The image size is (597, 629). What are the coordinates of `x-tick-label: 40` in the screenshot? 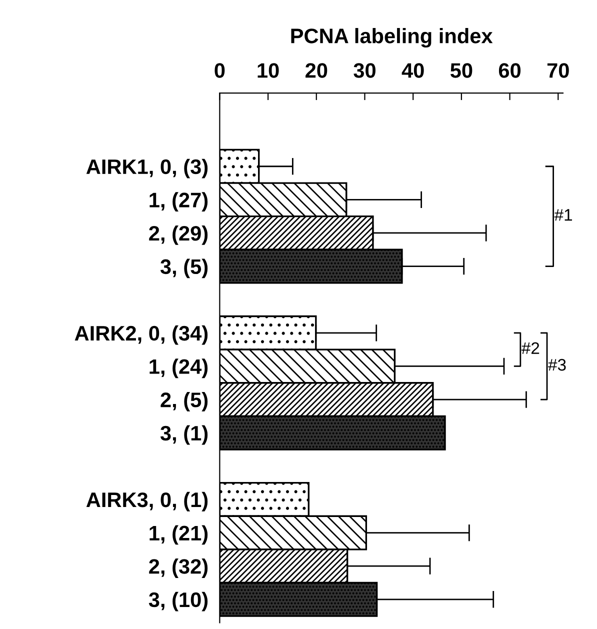 It's located at (413, 70).